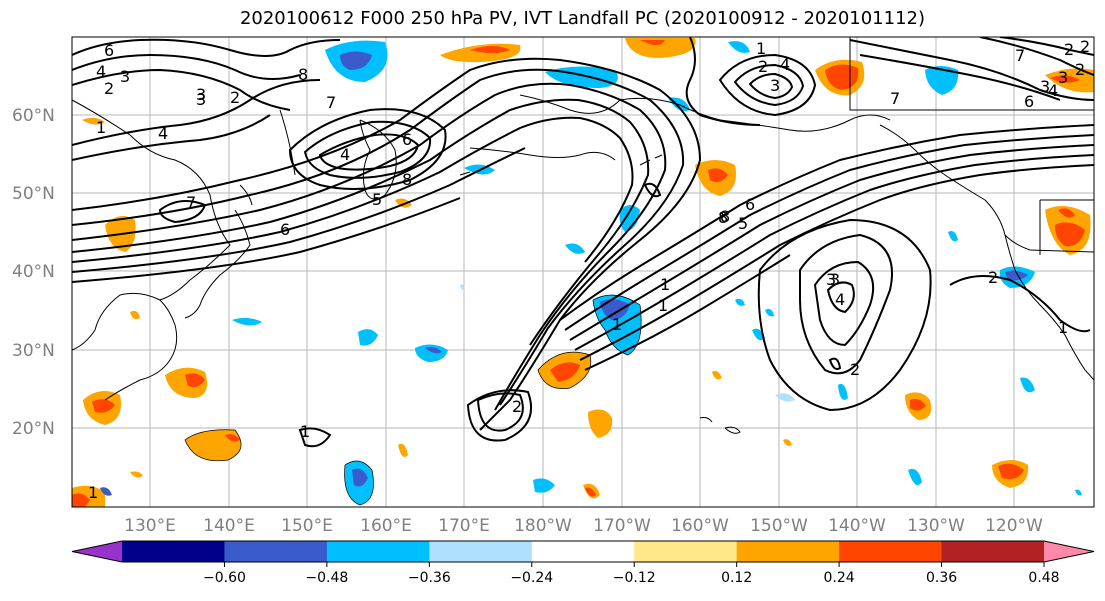 Image resolution: width=1105 pixels, height=601 pixels. What do you see at coordinates (736, 578) in the screenshot?
I see `colorbar-tick-label: 0.12` at bounding box center [736, 578].